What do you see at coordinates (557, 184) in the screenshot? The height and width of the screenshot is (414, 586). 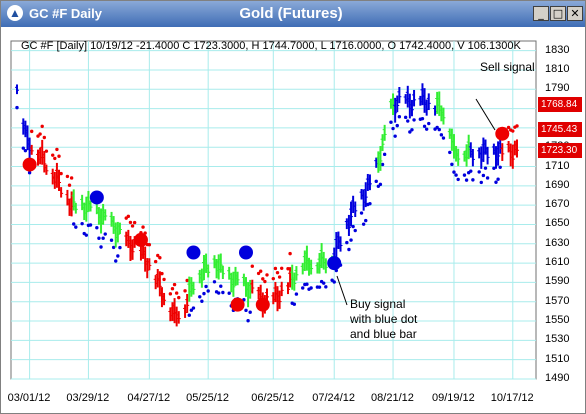 I see `y-tick-label: 1690` at bounding box center [557, 184].